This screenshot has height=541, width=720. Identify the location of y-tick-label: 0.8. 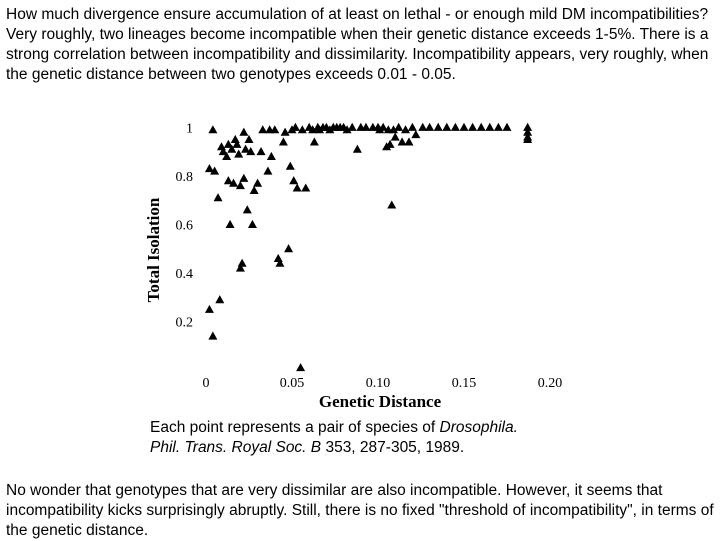
(185, 177).